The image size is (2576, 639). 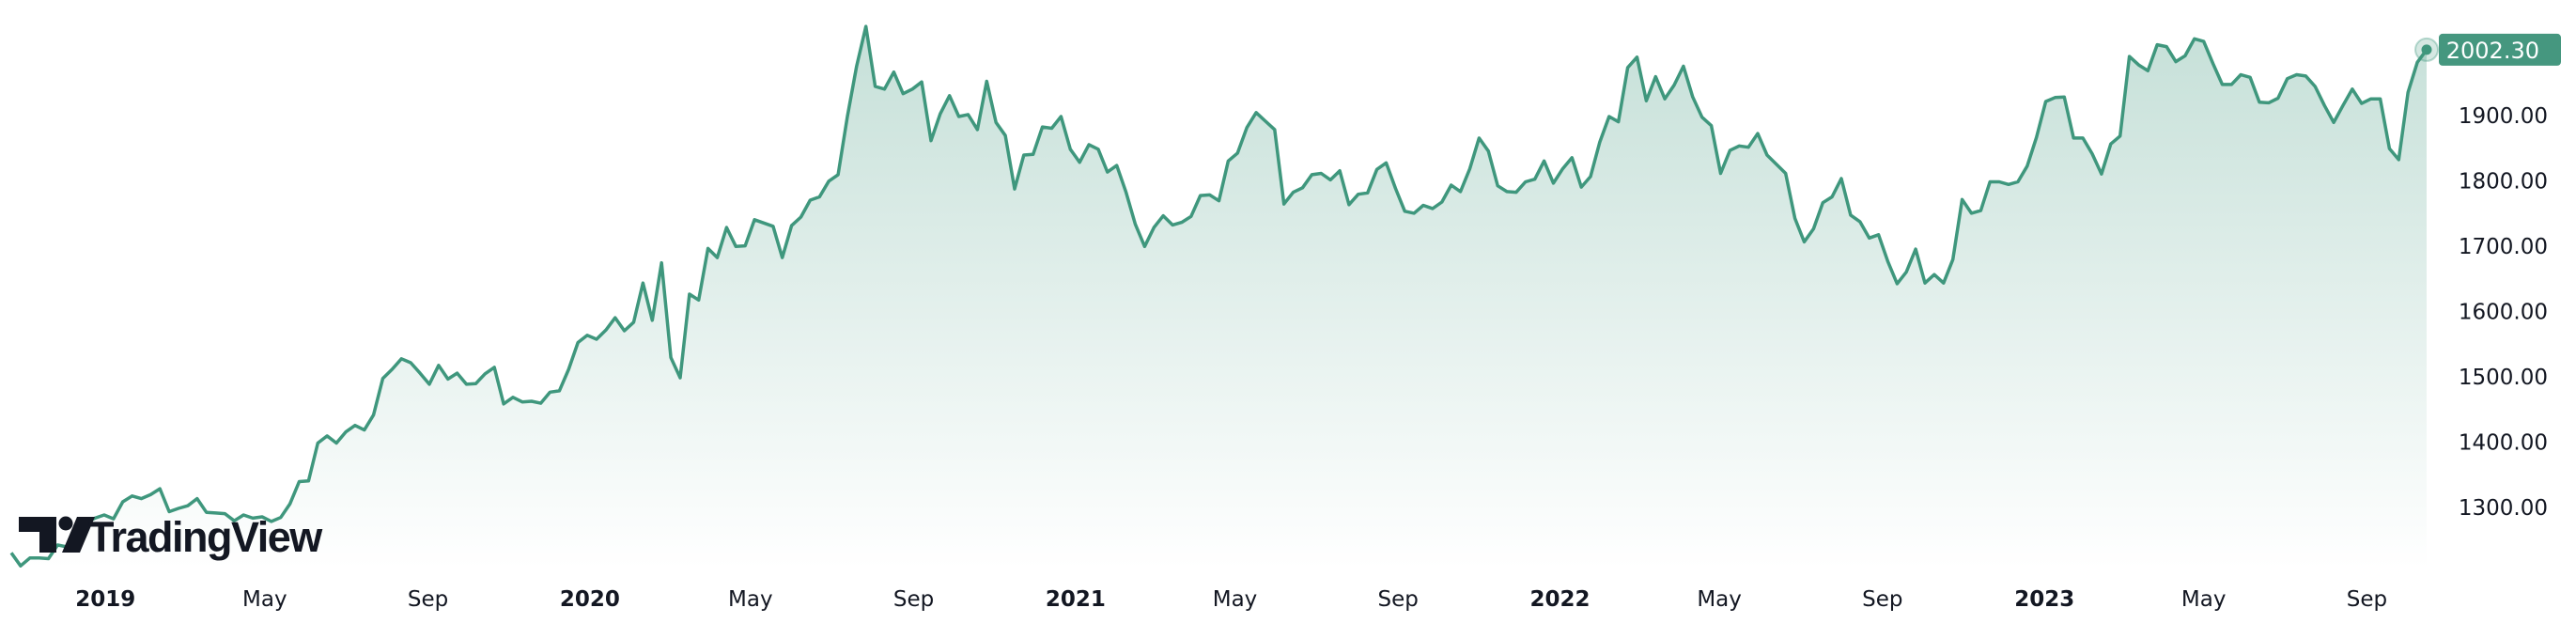 I want to click on y-tick-label: 1700.00, so click(x=2503, y=247).